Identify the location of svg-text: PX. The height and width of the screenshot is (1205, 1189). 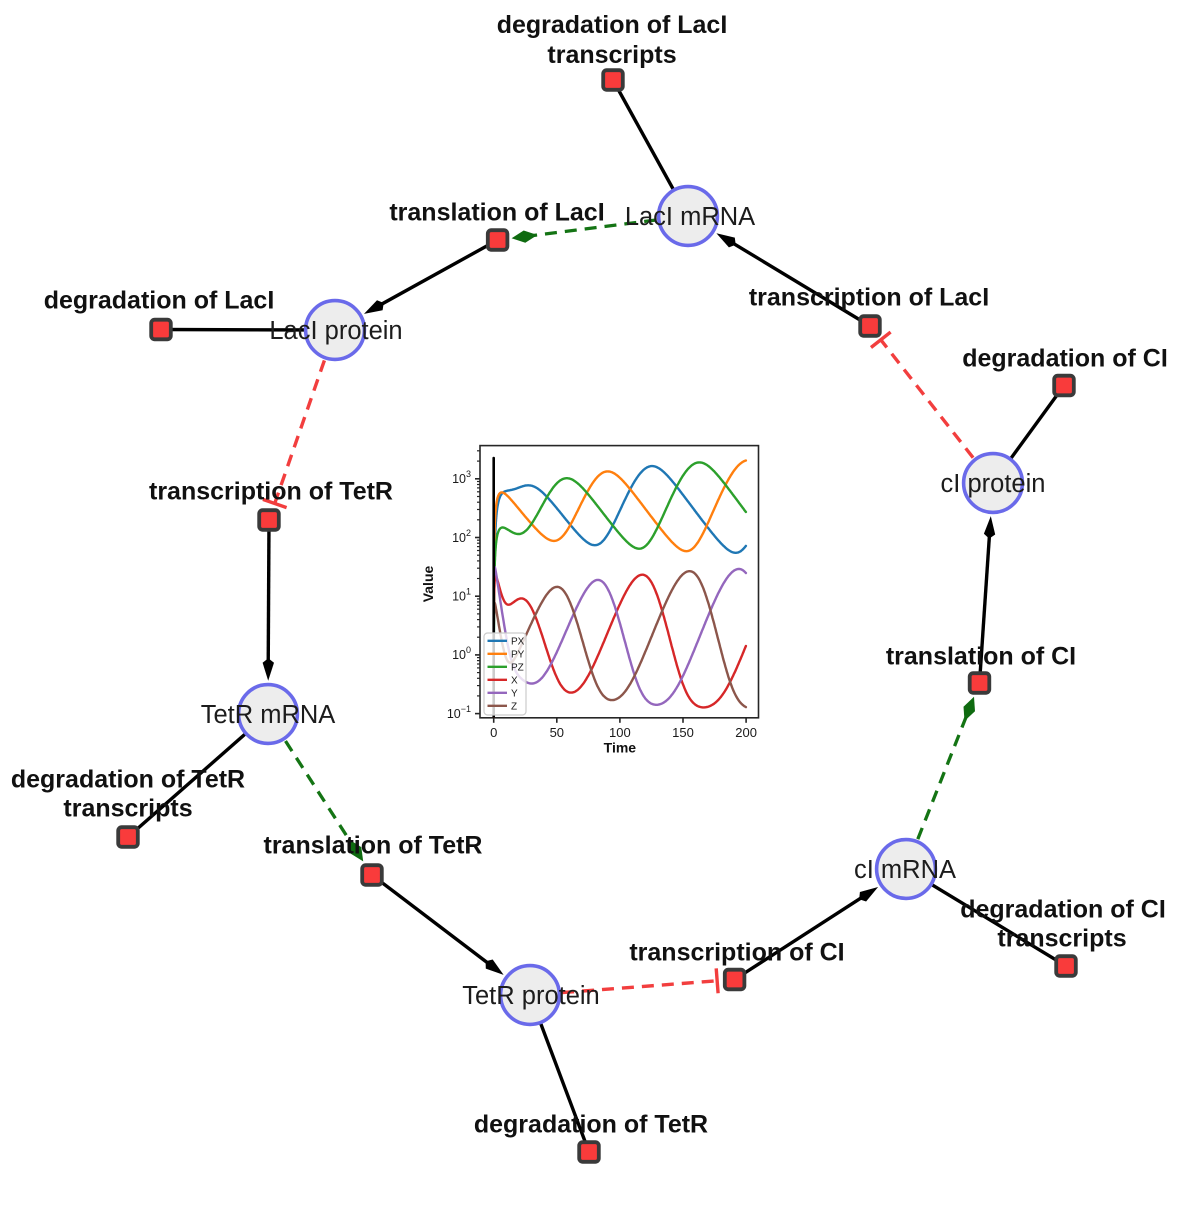
(518, 641).